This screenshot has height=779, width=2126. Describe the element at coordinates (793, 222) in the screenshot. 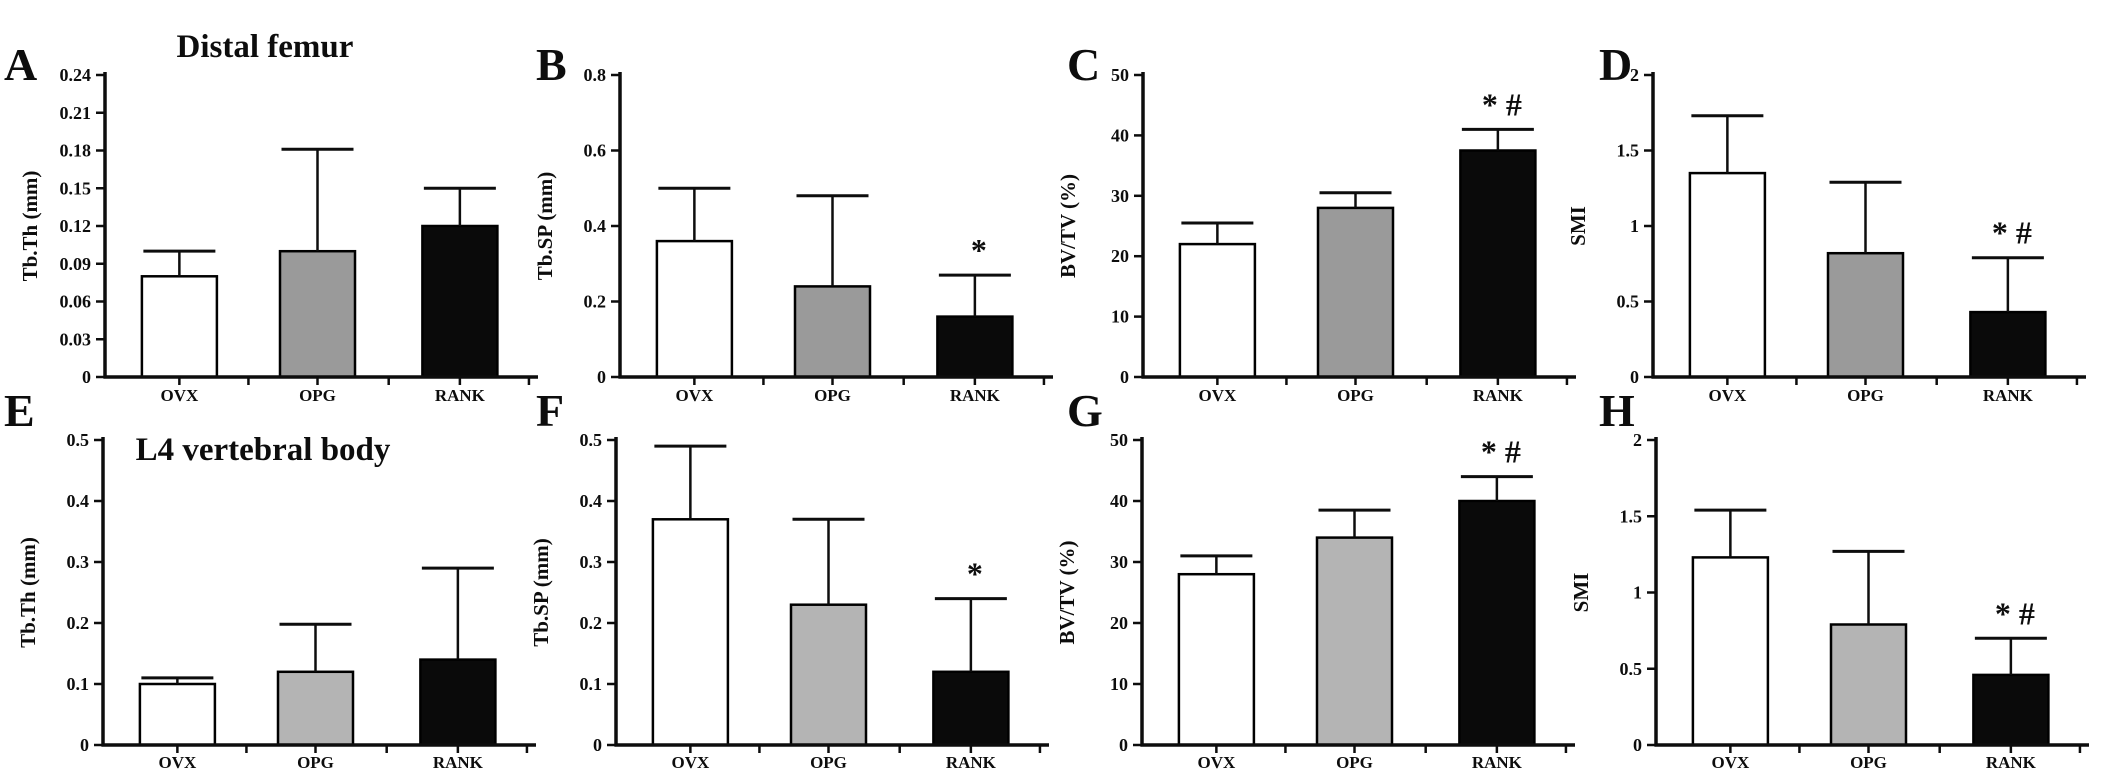

I see `panel-B-plot: OVX OPG RANK 0 0.2 0.4 0.6 0.8 Tb.SP (mm) B *` at that location.